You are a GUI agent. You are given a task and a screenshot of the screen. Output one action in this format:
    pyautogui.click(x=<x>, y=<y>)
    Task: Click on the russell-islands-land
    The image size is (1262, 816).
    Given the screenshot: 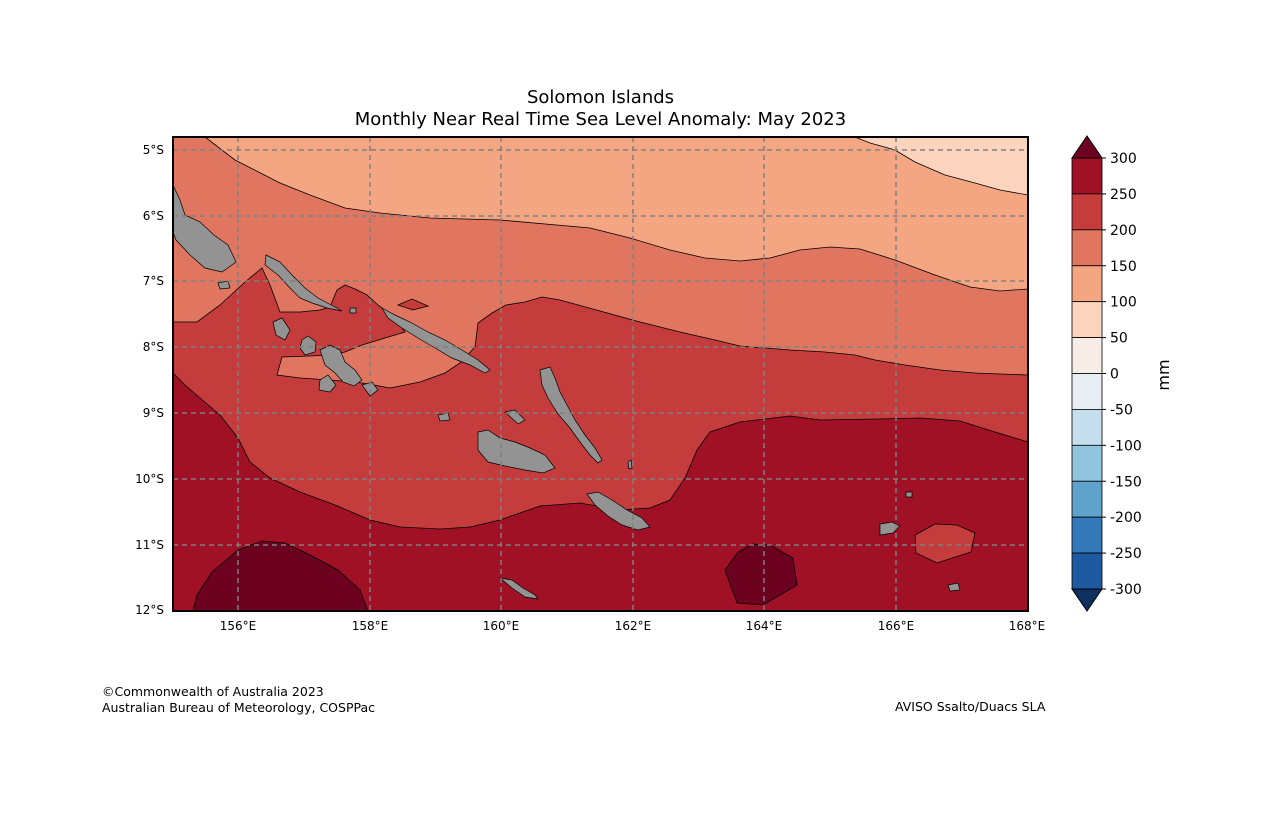 What is the action you would take?
    pyautogui.click(x=327, y=383)
    